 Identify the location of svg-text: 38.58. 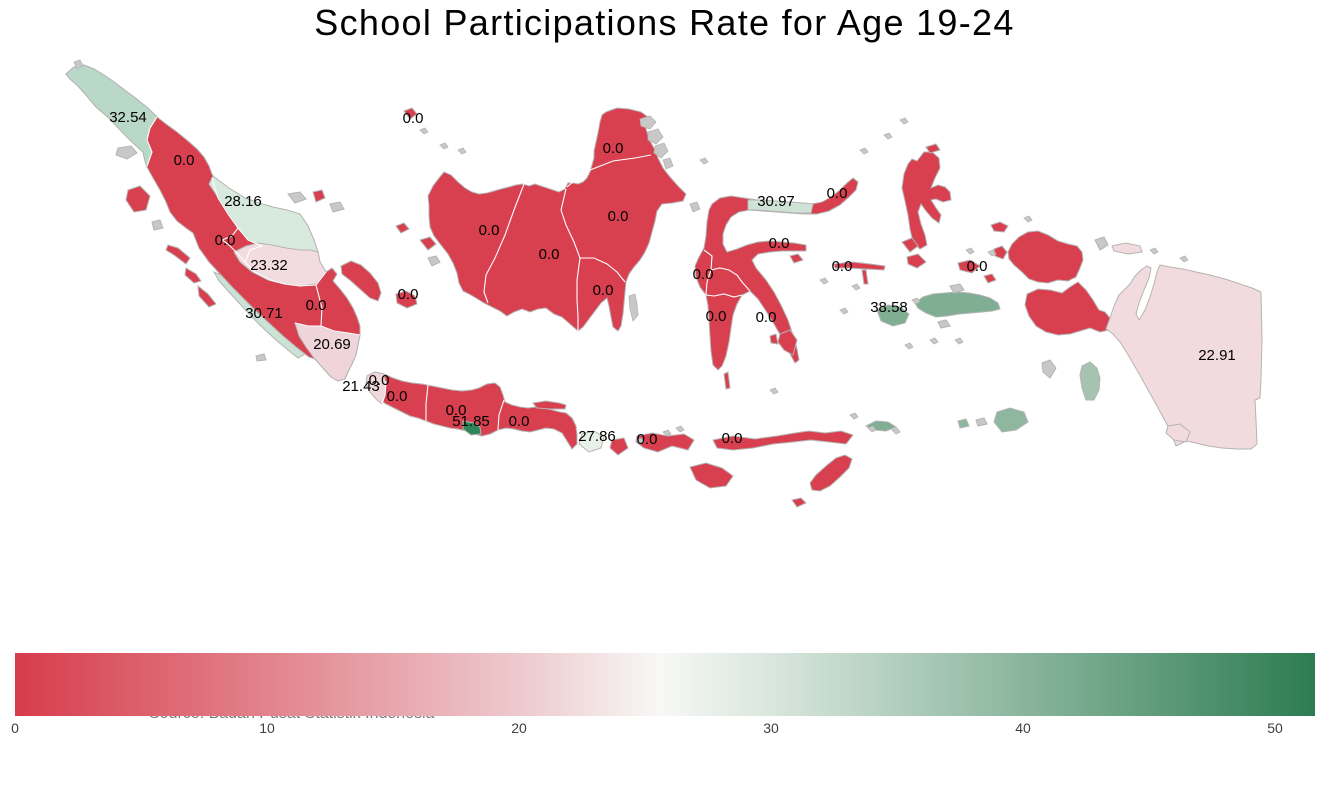
(889, 307).